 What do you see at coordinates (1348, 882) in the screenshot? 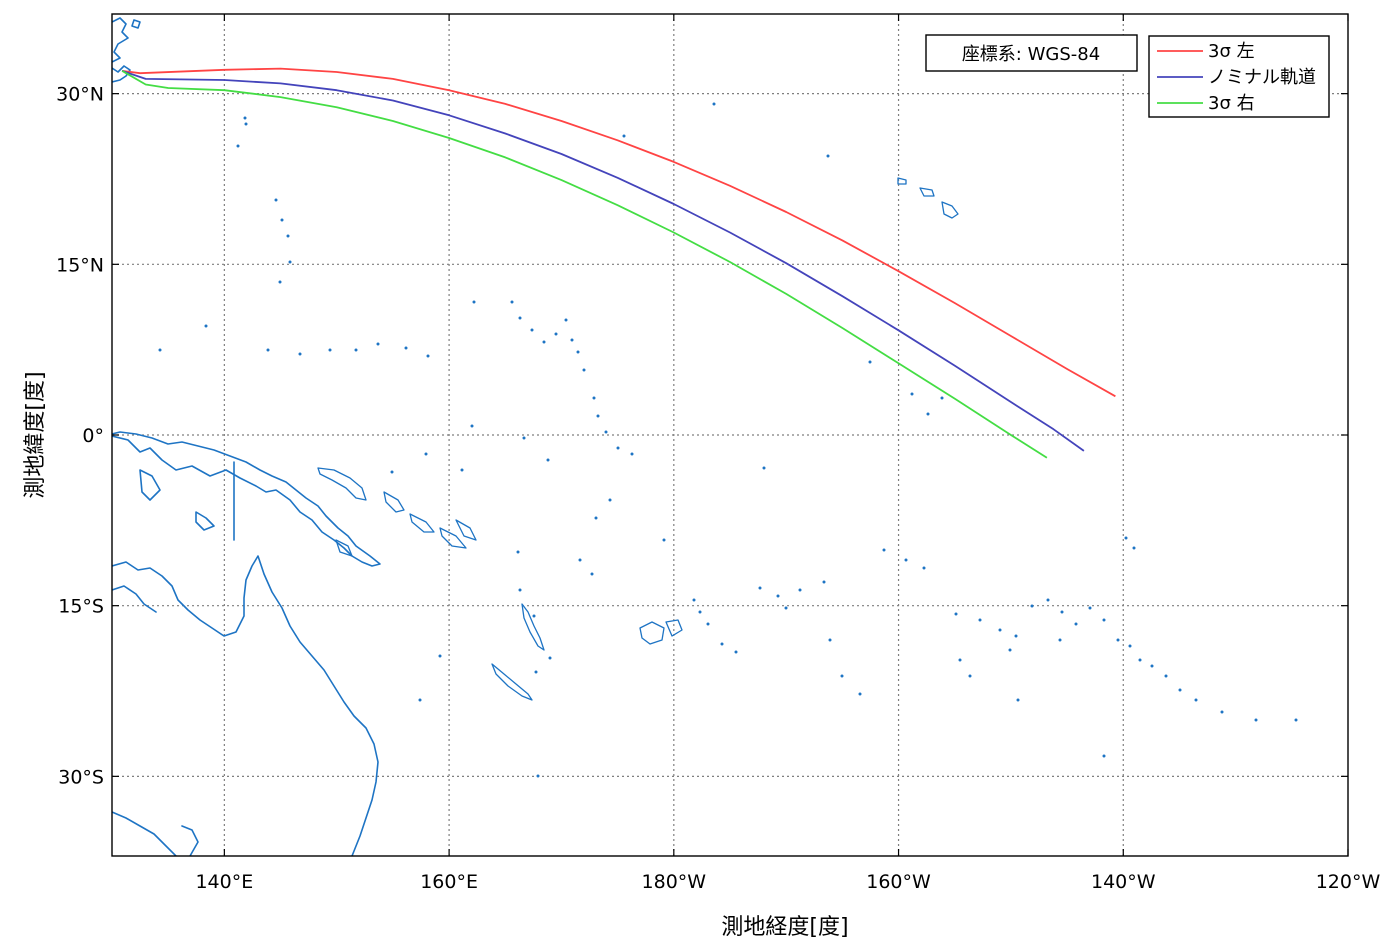
I see `x-tick-label: 120°W` at bounding box center [1348, 882].